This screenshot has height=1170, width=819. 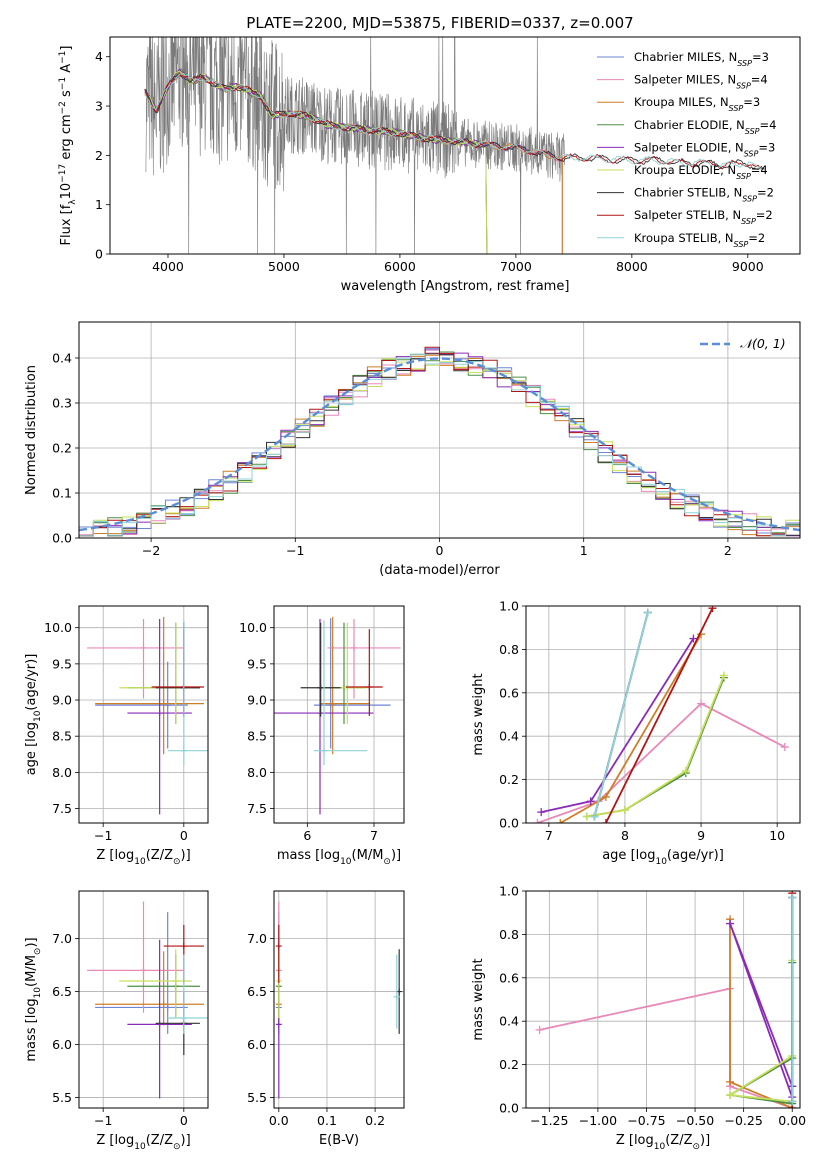 I want to click on y-tick-label: 10.0, so click(x=253, y=627).